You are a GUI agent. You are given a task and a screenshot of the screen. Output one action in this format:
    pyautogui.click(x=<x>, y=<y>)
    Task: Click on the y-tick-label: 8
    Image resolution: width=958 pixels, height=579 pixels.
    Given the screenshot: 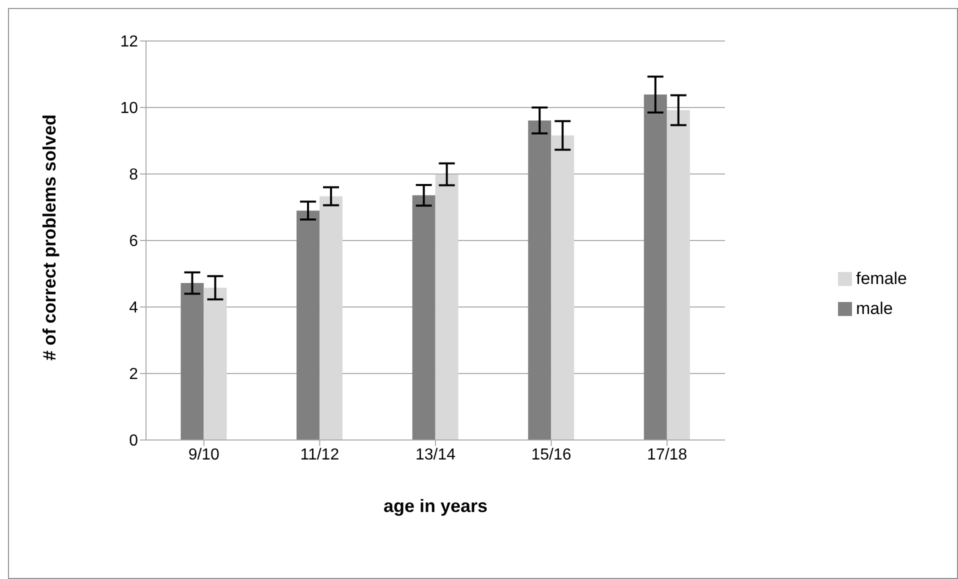 What is the action you would take?
    pyautogui.click(x=133, y=175)
    